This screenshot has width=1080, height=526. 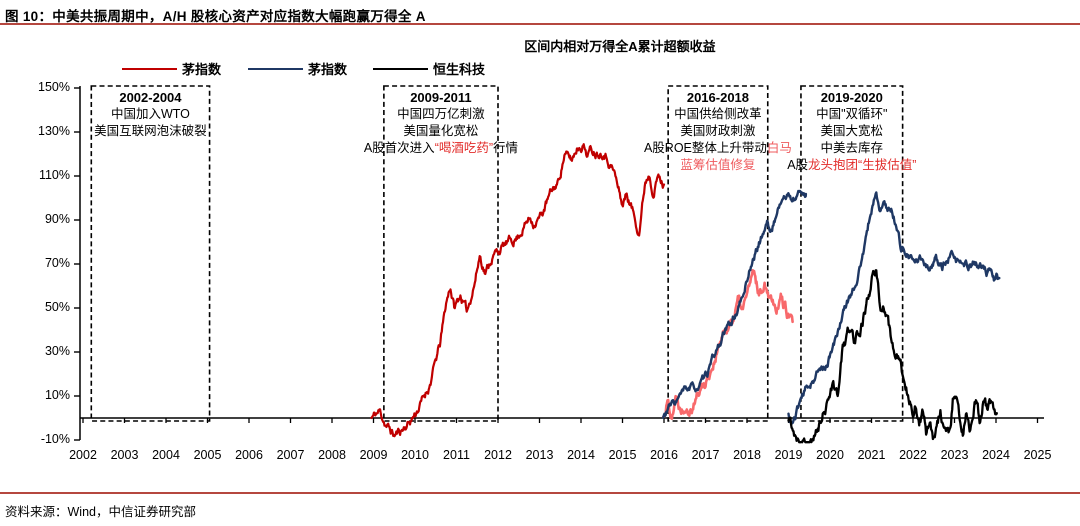 I want to click on annotation-text: A股首次进入, so click(x=399, y=148).